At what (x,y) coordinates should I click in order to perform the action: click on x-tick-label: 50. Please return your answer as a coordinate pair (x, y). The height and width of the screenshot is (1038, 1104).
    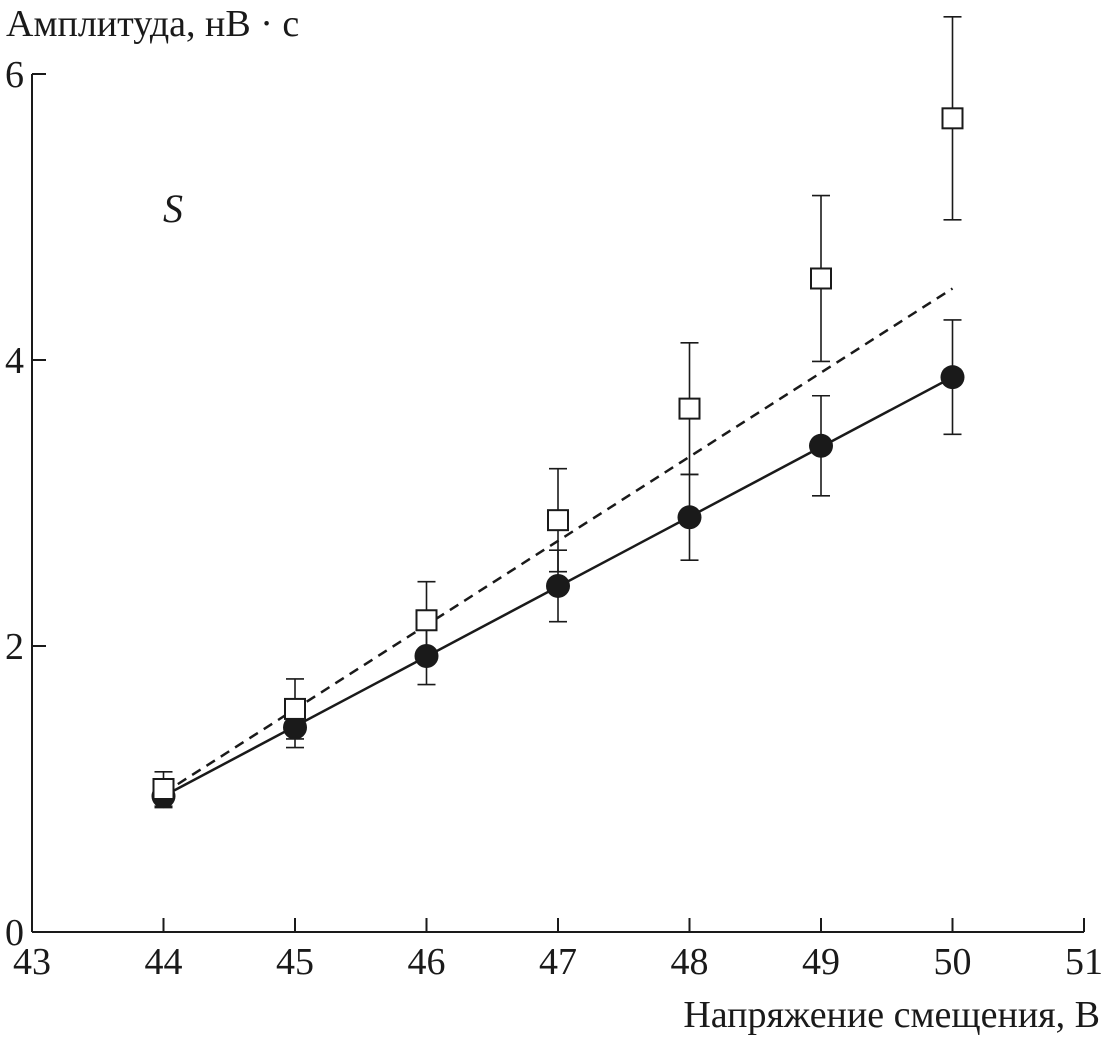
    Looking at the image, I should click on (953, 962).